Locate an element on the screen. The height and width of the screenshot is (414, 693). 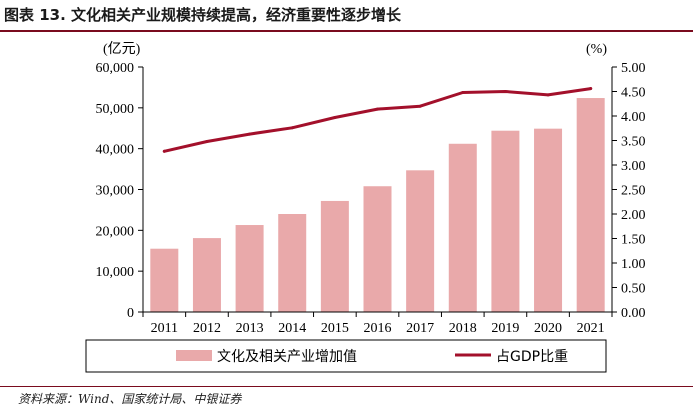
right-tick-label: 4.50 is located at coordinates (633, 93).